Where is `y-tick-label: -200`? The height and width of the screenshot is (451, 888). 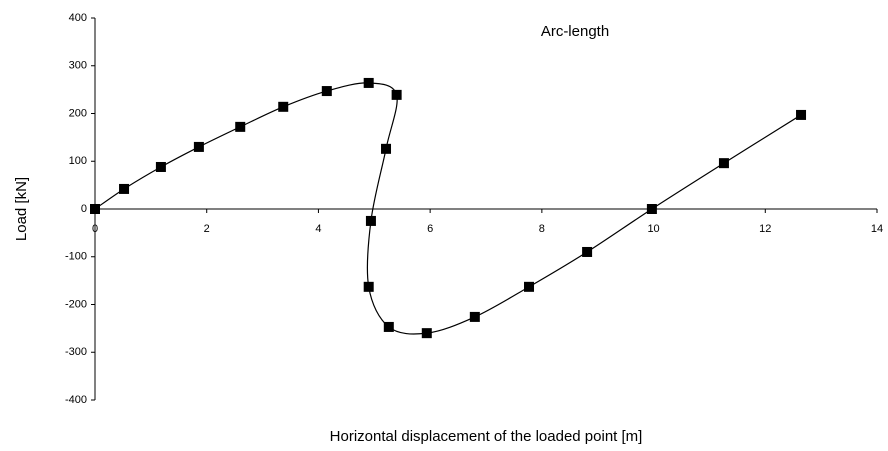
y-tick-label: -200 is located at coordinates (76, 304).